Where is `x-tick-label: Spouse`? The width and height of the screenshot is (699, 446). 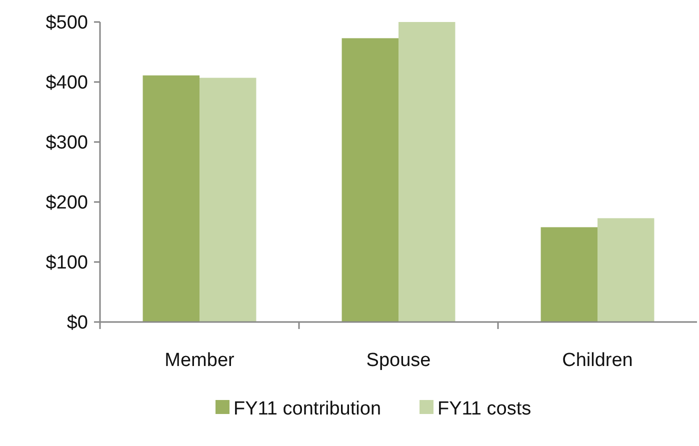
x-tick-label: Spouse is located at coordinates (398, 360).